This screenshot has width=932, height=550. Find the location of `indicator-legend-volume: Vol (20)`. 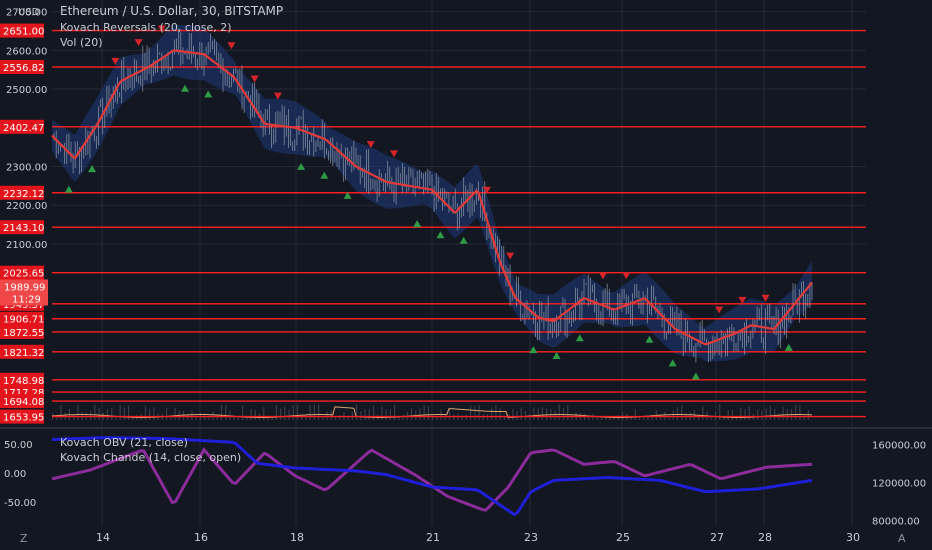

indicator-legend-volume: Vol (20) is located at coordinates (81, 42).